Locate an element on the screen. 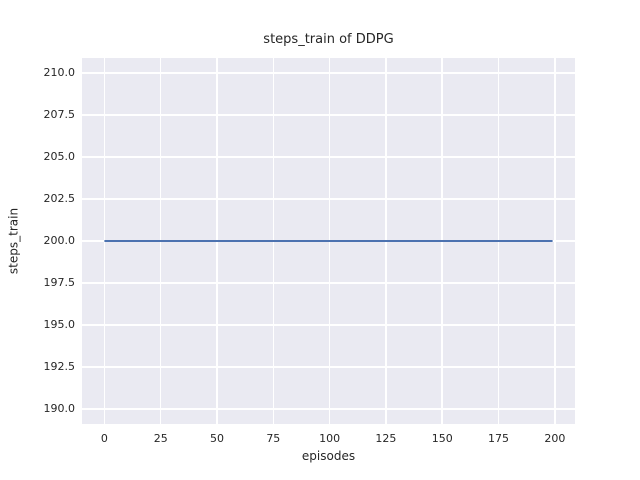 The width and height of the screenshot is (640, 480). x-tick-label: 175 is located at coordinates (499, 438).